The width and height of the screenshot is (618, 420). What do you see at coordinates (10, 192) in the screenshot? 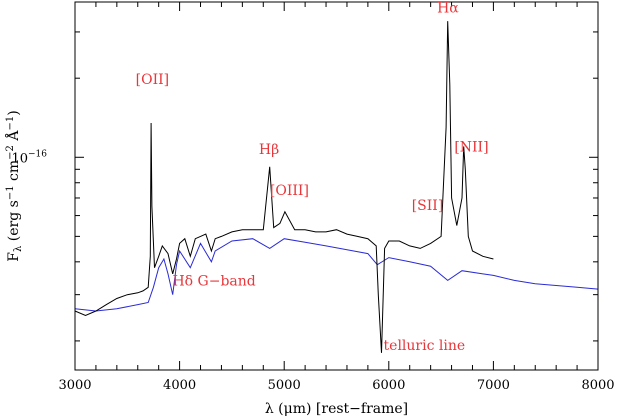
I see `ylabel-exp1: −1` at bounding box center [10, 192].